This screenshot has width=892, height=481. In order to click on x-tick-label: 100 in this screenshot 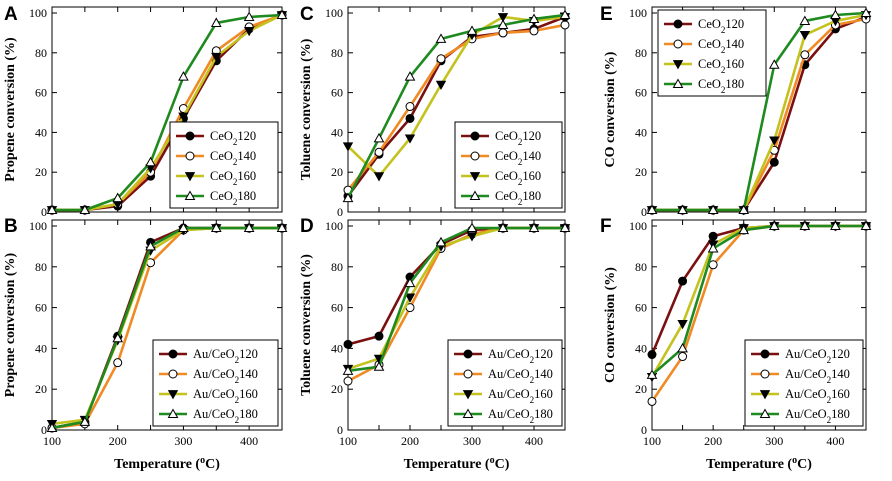, I will do `click(52, 441)`.